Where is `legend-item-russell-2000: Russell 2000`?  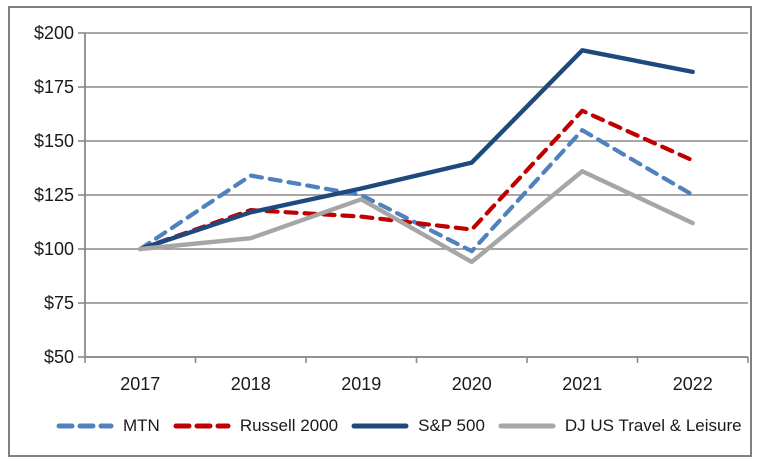 legend-item-russell-2000: Russell 2000 is located at coordinates (255, 426).